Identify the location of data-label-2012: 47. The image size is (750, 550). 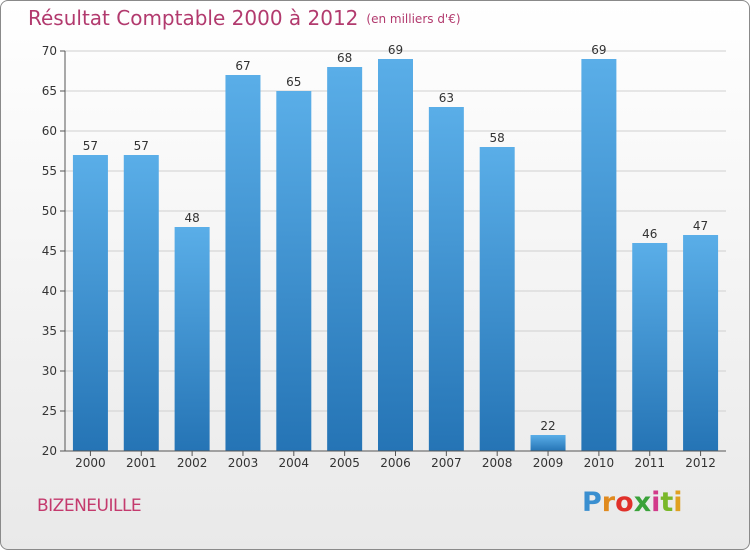
(700, 226).